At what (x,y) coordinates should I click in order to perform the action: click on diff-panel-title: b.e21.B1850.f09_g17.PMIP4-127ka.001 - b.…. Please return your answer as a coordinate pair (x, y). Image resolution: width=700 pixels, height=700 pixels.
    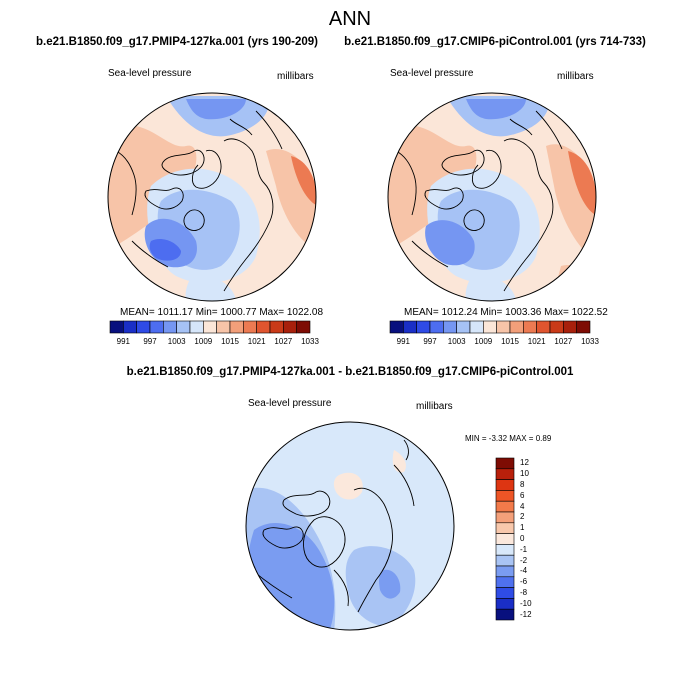
    Looking at the image, I should click on (350, 372).